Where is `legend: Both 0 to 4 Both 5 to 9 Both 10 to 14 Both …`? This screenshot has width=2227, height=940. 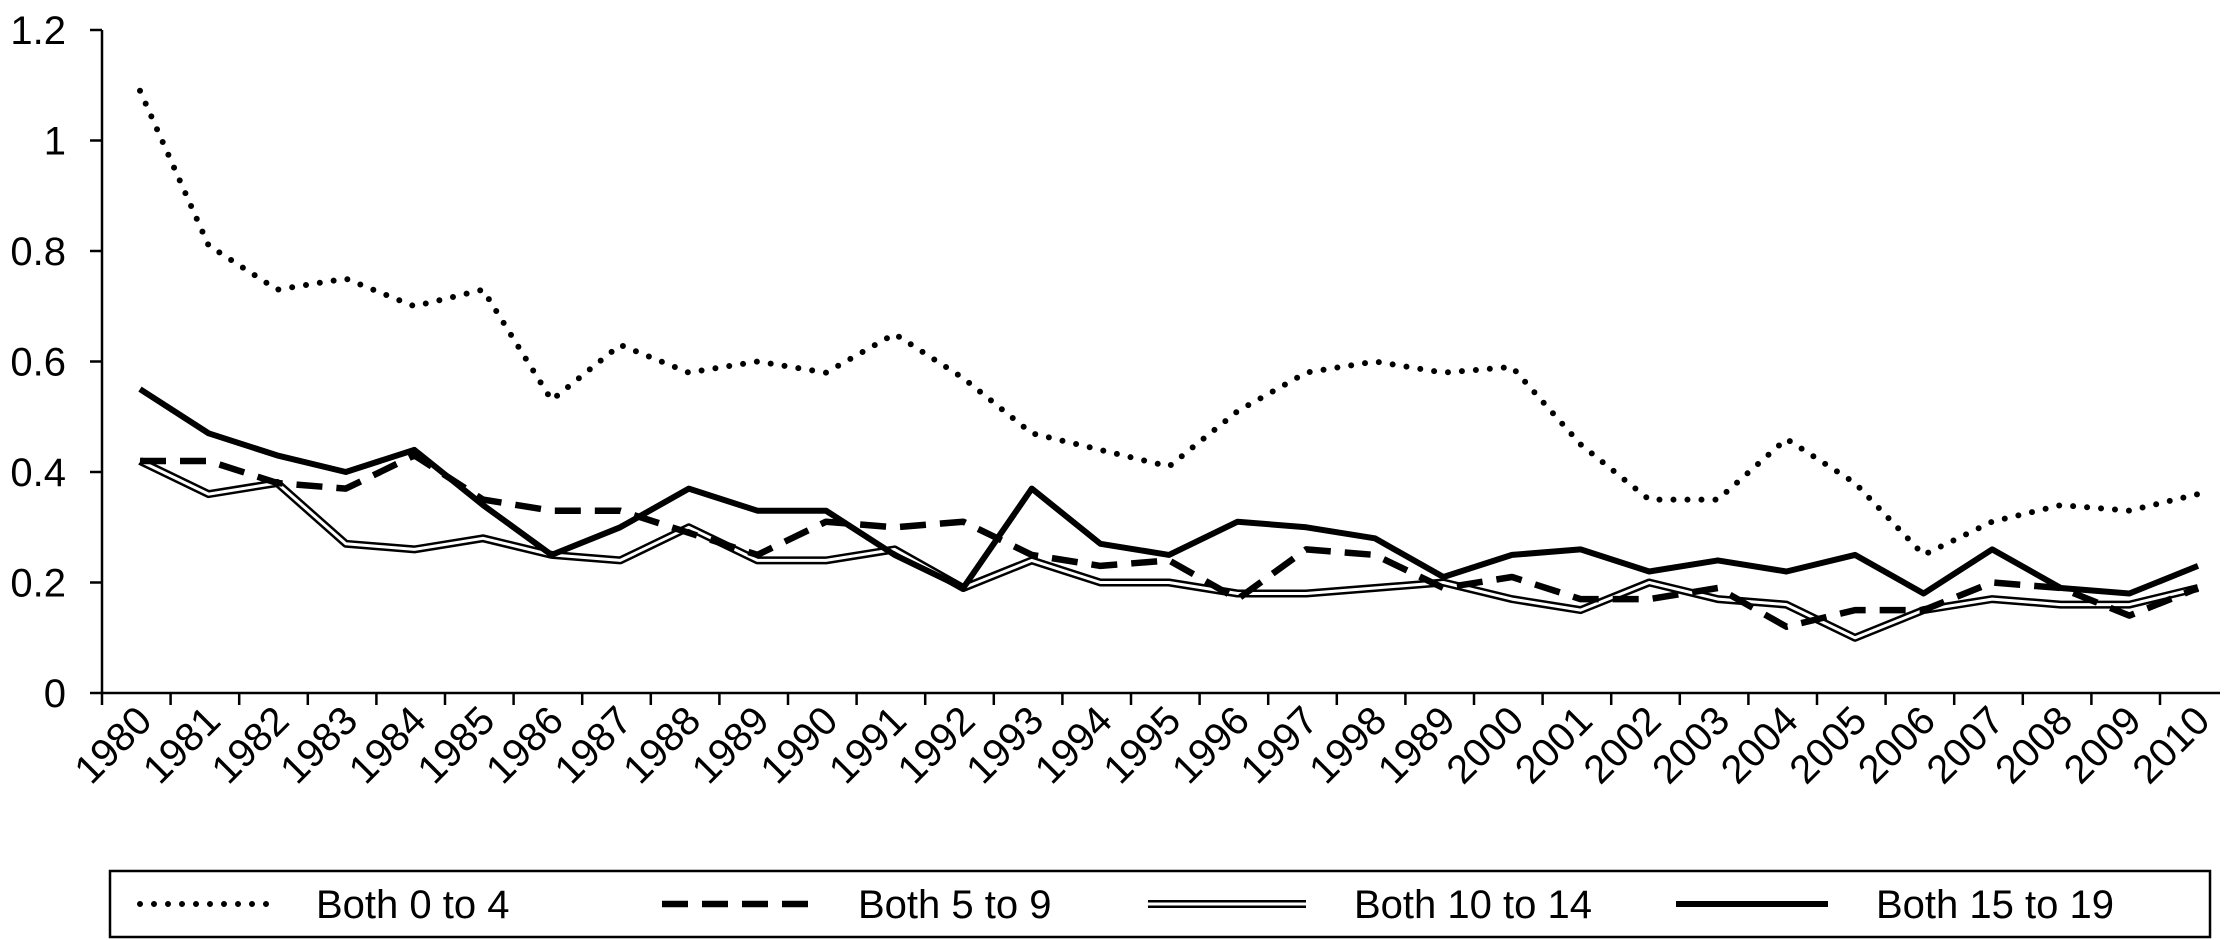
legend: Both 0 to 4 Both 5 to 9 Both 10 to 14 Both … is located at coordinates (1160, 904).